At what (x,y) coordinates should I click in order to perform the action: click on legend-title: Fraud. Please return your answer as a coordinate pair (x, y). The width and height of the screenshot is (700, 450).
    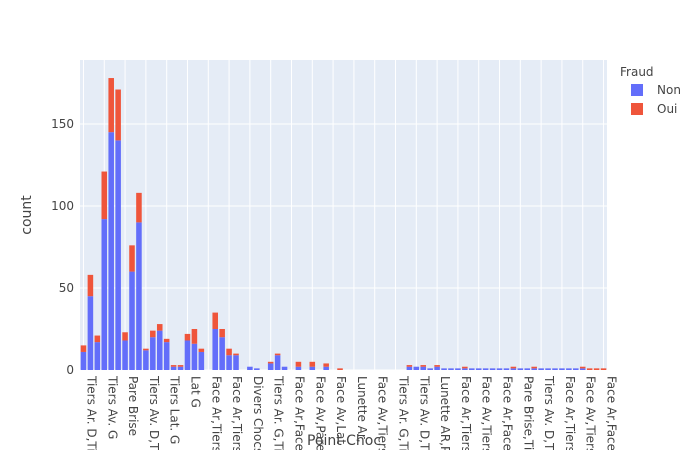
    Looking at the image, I should click on (637, 72).